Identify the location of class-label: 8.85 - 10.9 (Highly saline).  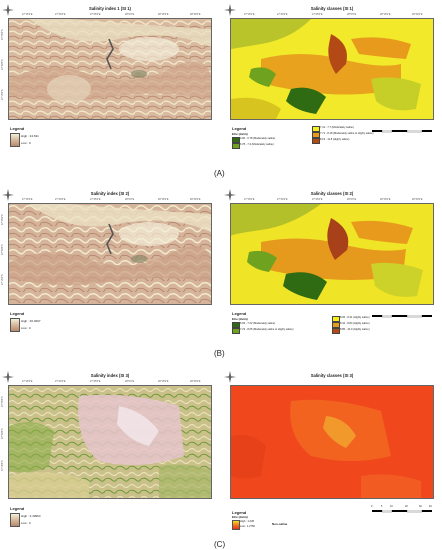
(355, 329).